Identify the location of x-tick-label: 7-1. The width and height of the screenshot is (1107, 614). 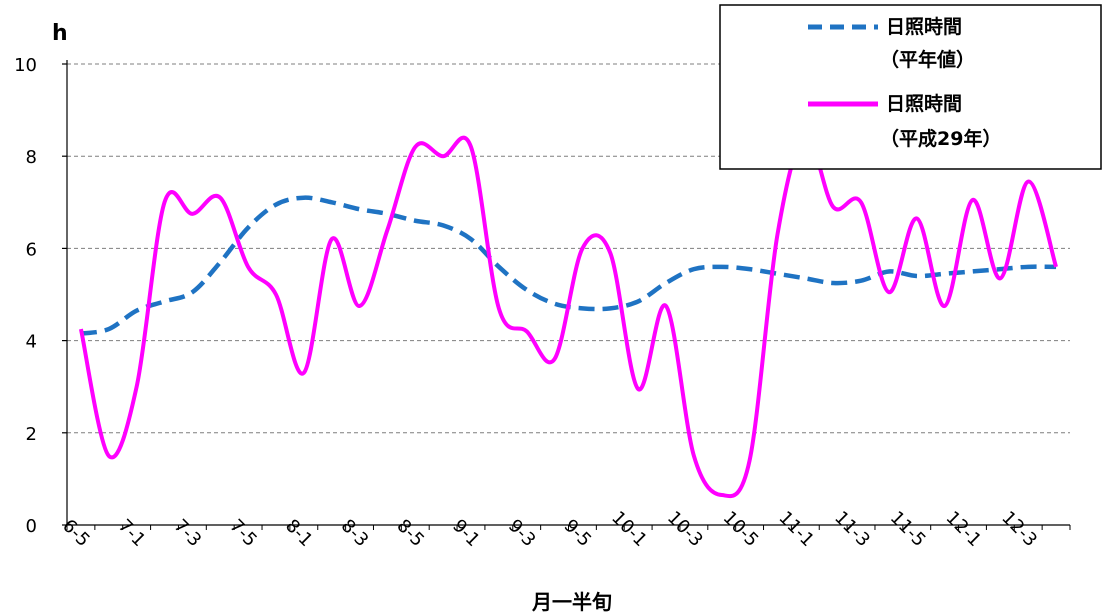
(132, 533).